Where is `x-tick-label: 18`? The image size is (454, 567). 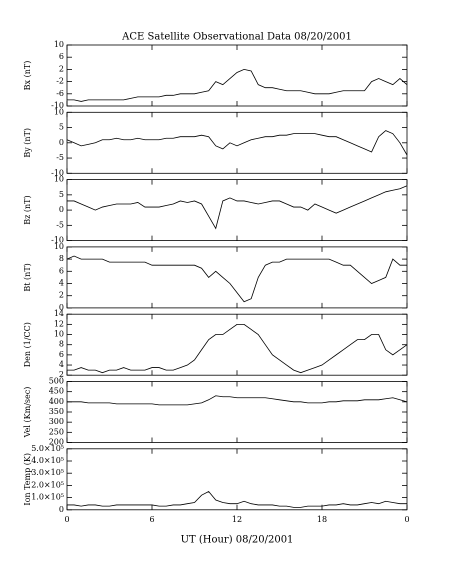
x-tick-label: 18 is located at coordinates (322, 519).